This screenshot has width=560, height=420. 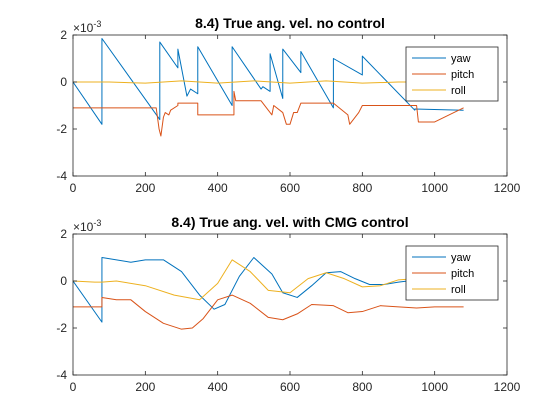 What do you see at coordinates (290, 23) in the screenshot?
I see `chart-title: 8.4) True ang. vel. no control` at bounding box center [290, 23].